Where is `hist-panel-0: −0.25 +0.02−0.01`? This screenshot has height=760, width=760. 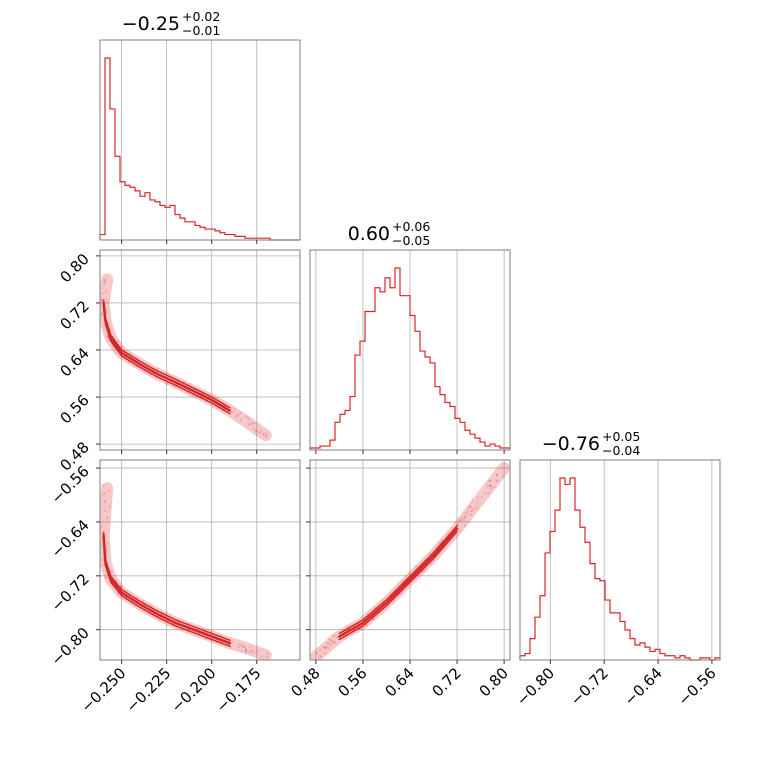 hist-panel-0: −0.25 +0.02−0.01 is located at coordinates (200, 126).